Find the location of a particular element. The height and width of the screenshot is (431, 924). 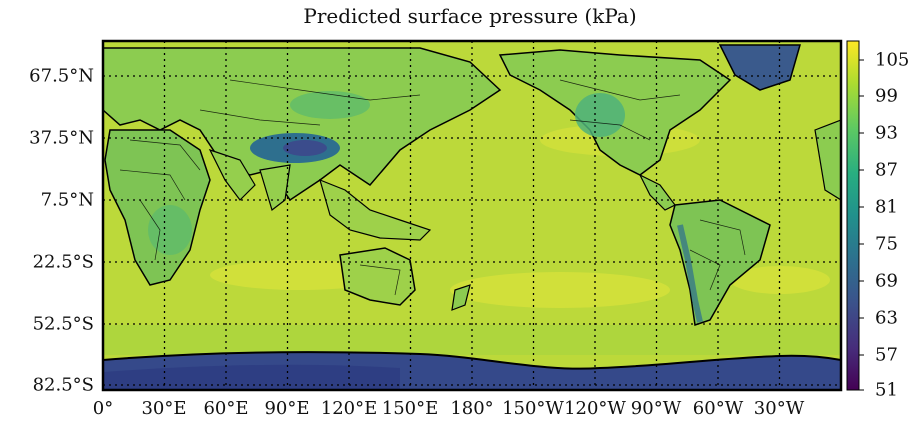

map-title: Predicted surface pressure (kPa) is located at coordinates (470, 16).